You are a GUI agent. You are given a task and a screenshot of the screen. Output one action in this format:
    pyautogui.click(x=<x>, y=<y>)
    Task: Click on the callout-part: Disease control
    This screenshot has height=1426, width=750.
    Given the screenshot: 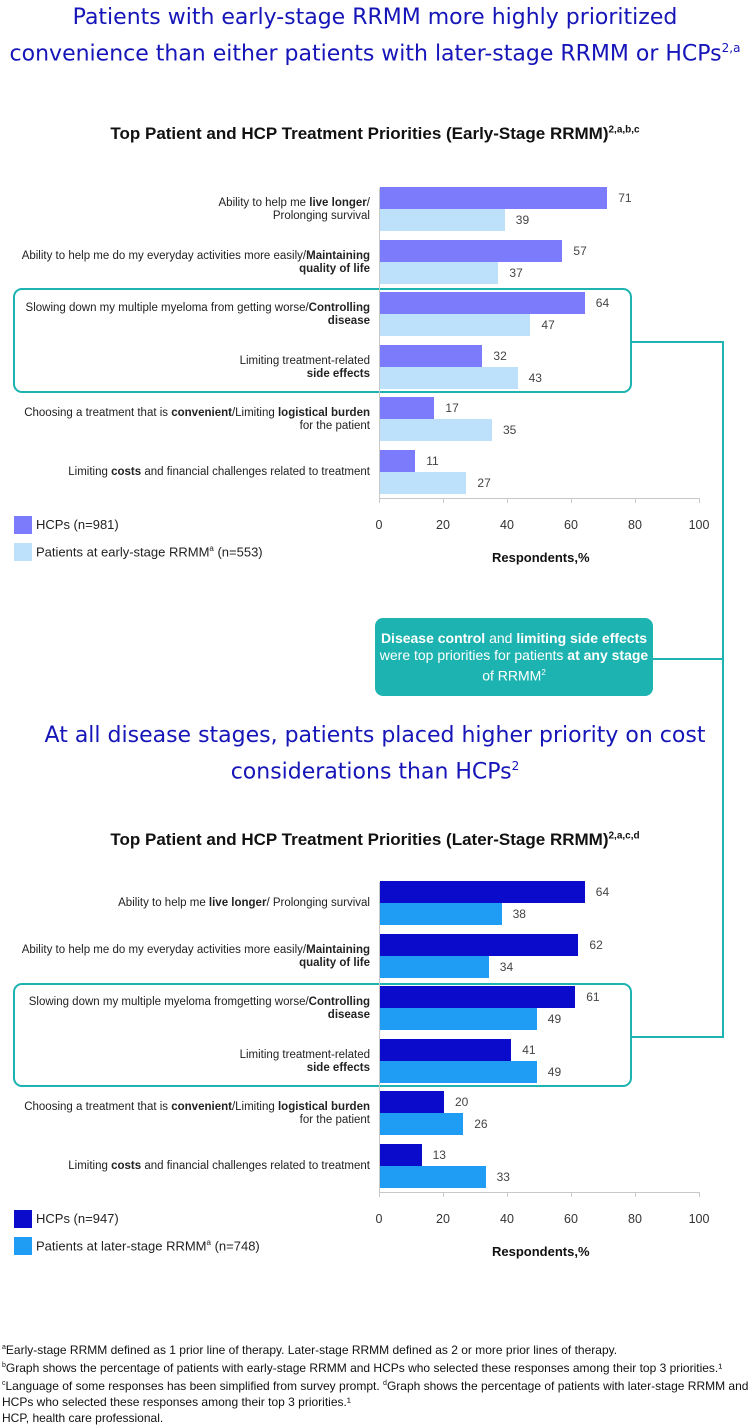 What is the action you would take?
    pyautogui.click(x=433, y=638)
    